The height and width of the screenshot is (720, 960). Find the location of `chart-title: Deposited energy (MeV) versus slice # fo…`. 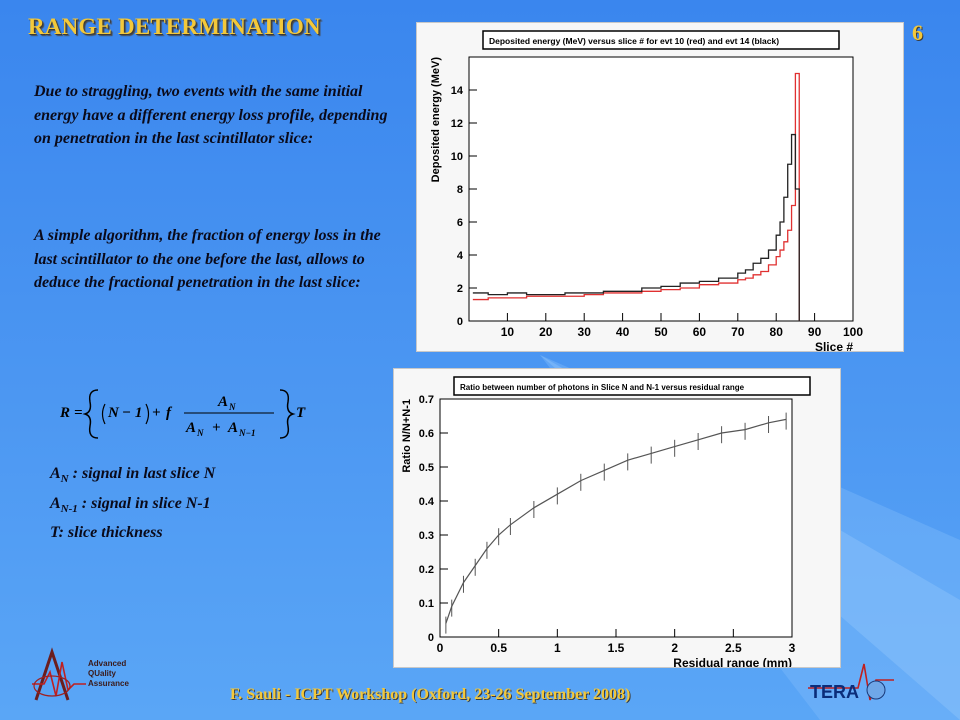

chart-title: Deposited energy (MeV) versus slice # fo… is located at coordinates (634, 41).